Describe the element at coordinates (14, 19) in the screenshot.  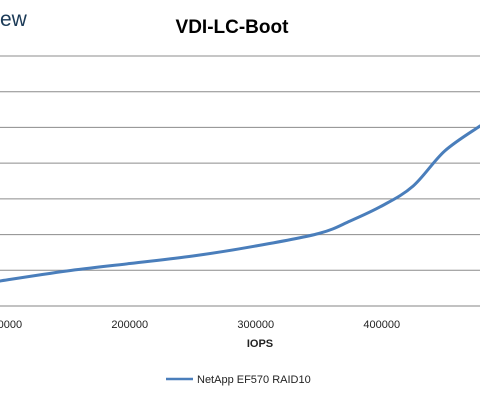
I see `brand-logo-fragment: ew` at that location.